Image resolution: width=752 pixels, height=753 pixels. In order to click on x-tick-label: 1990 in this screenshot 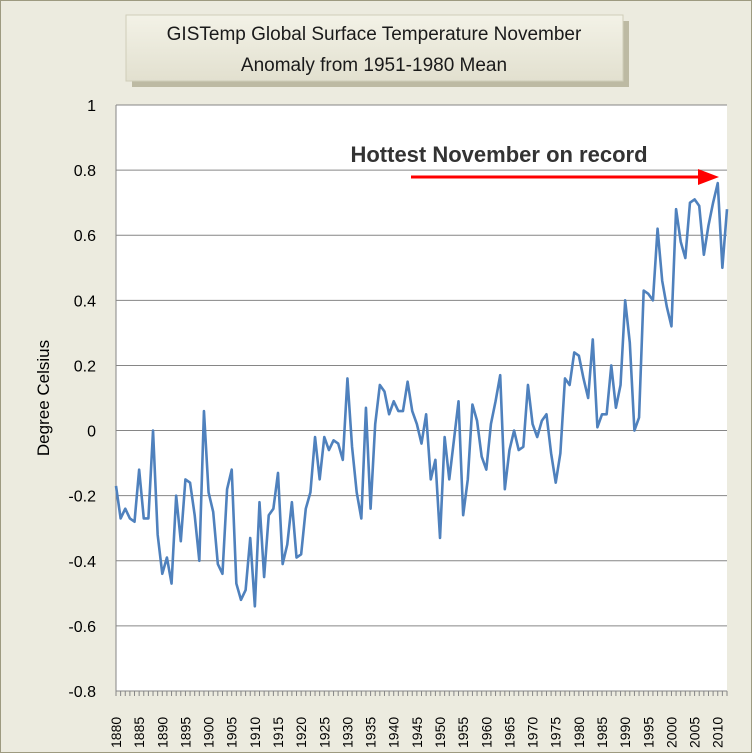, I will do `click(625, 732)`.